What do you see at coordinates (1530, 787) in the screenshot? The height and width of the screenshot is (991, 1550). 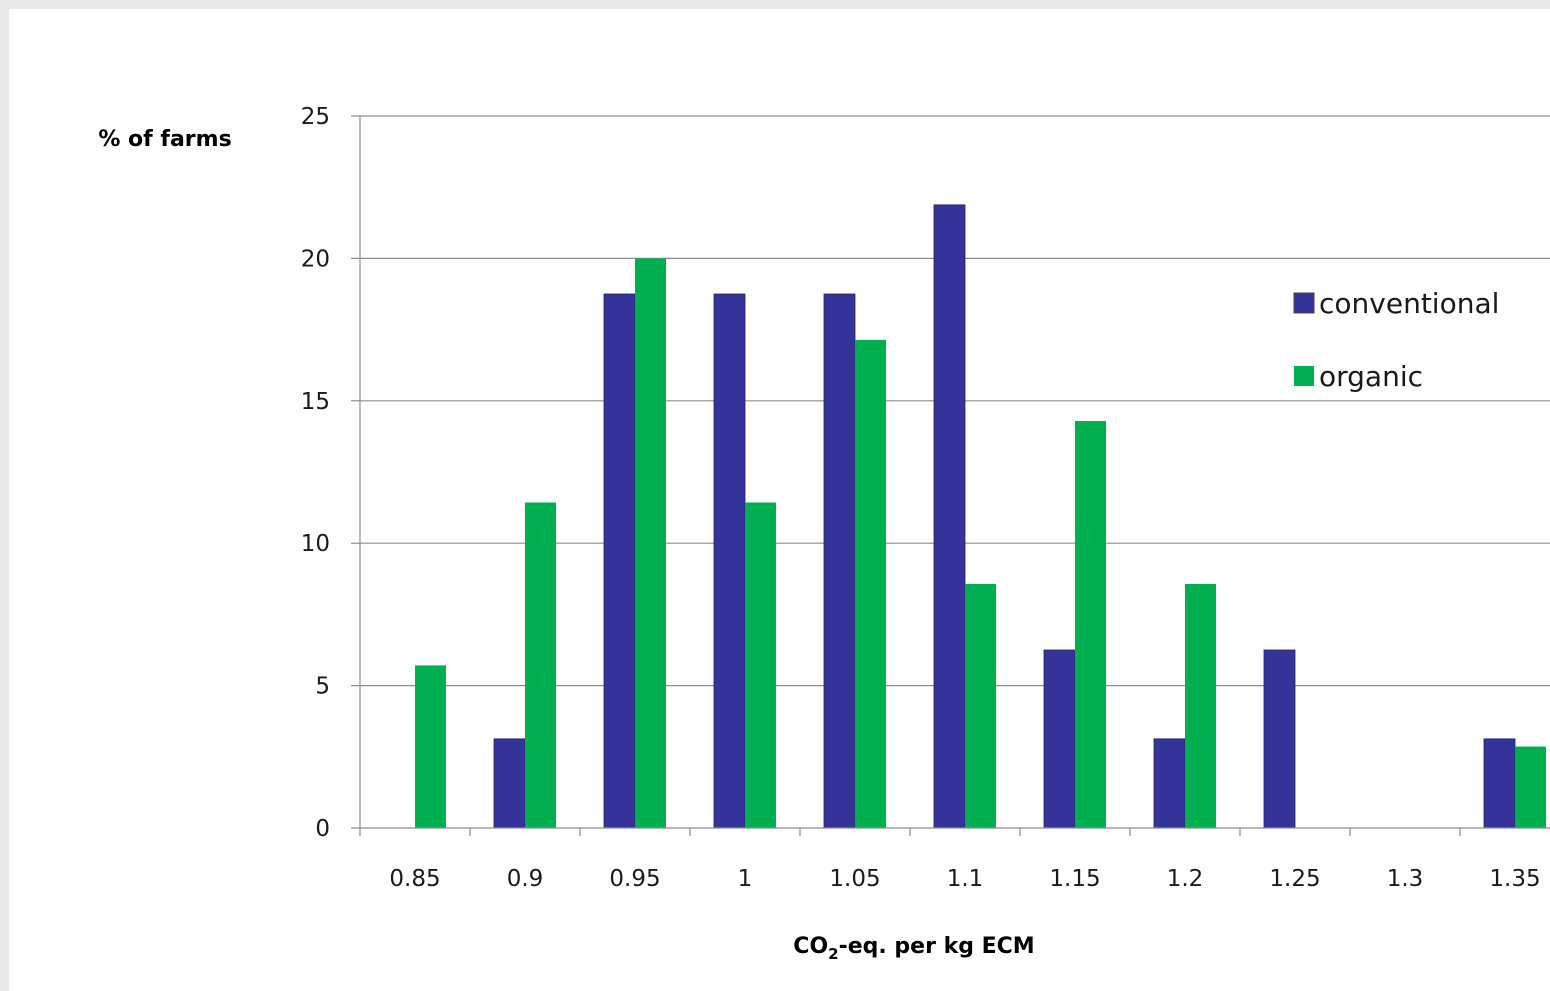 I see `bar-organic-1.35` at bounding box center [1530, 787].